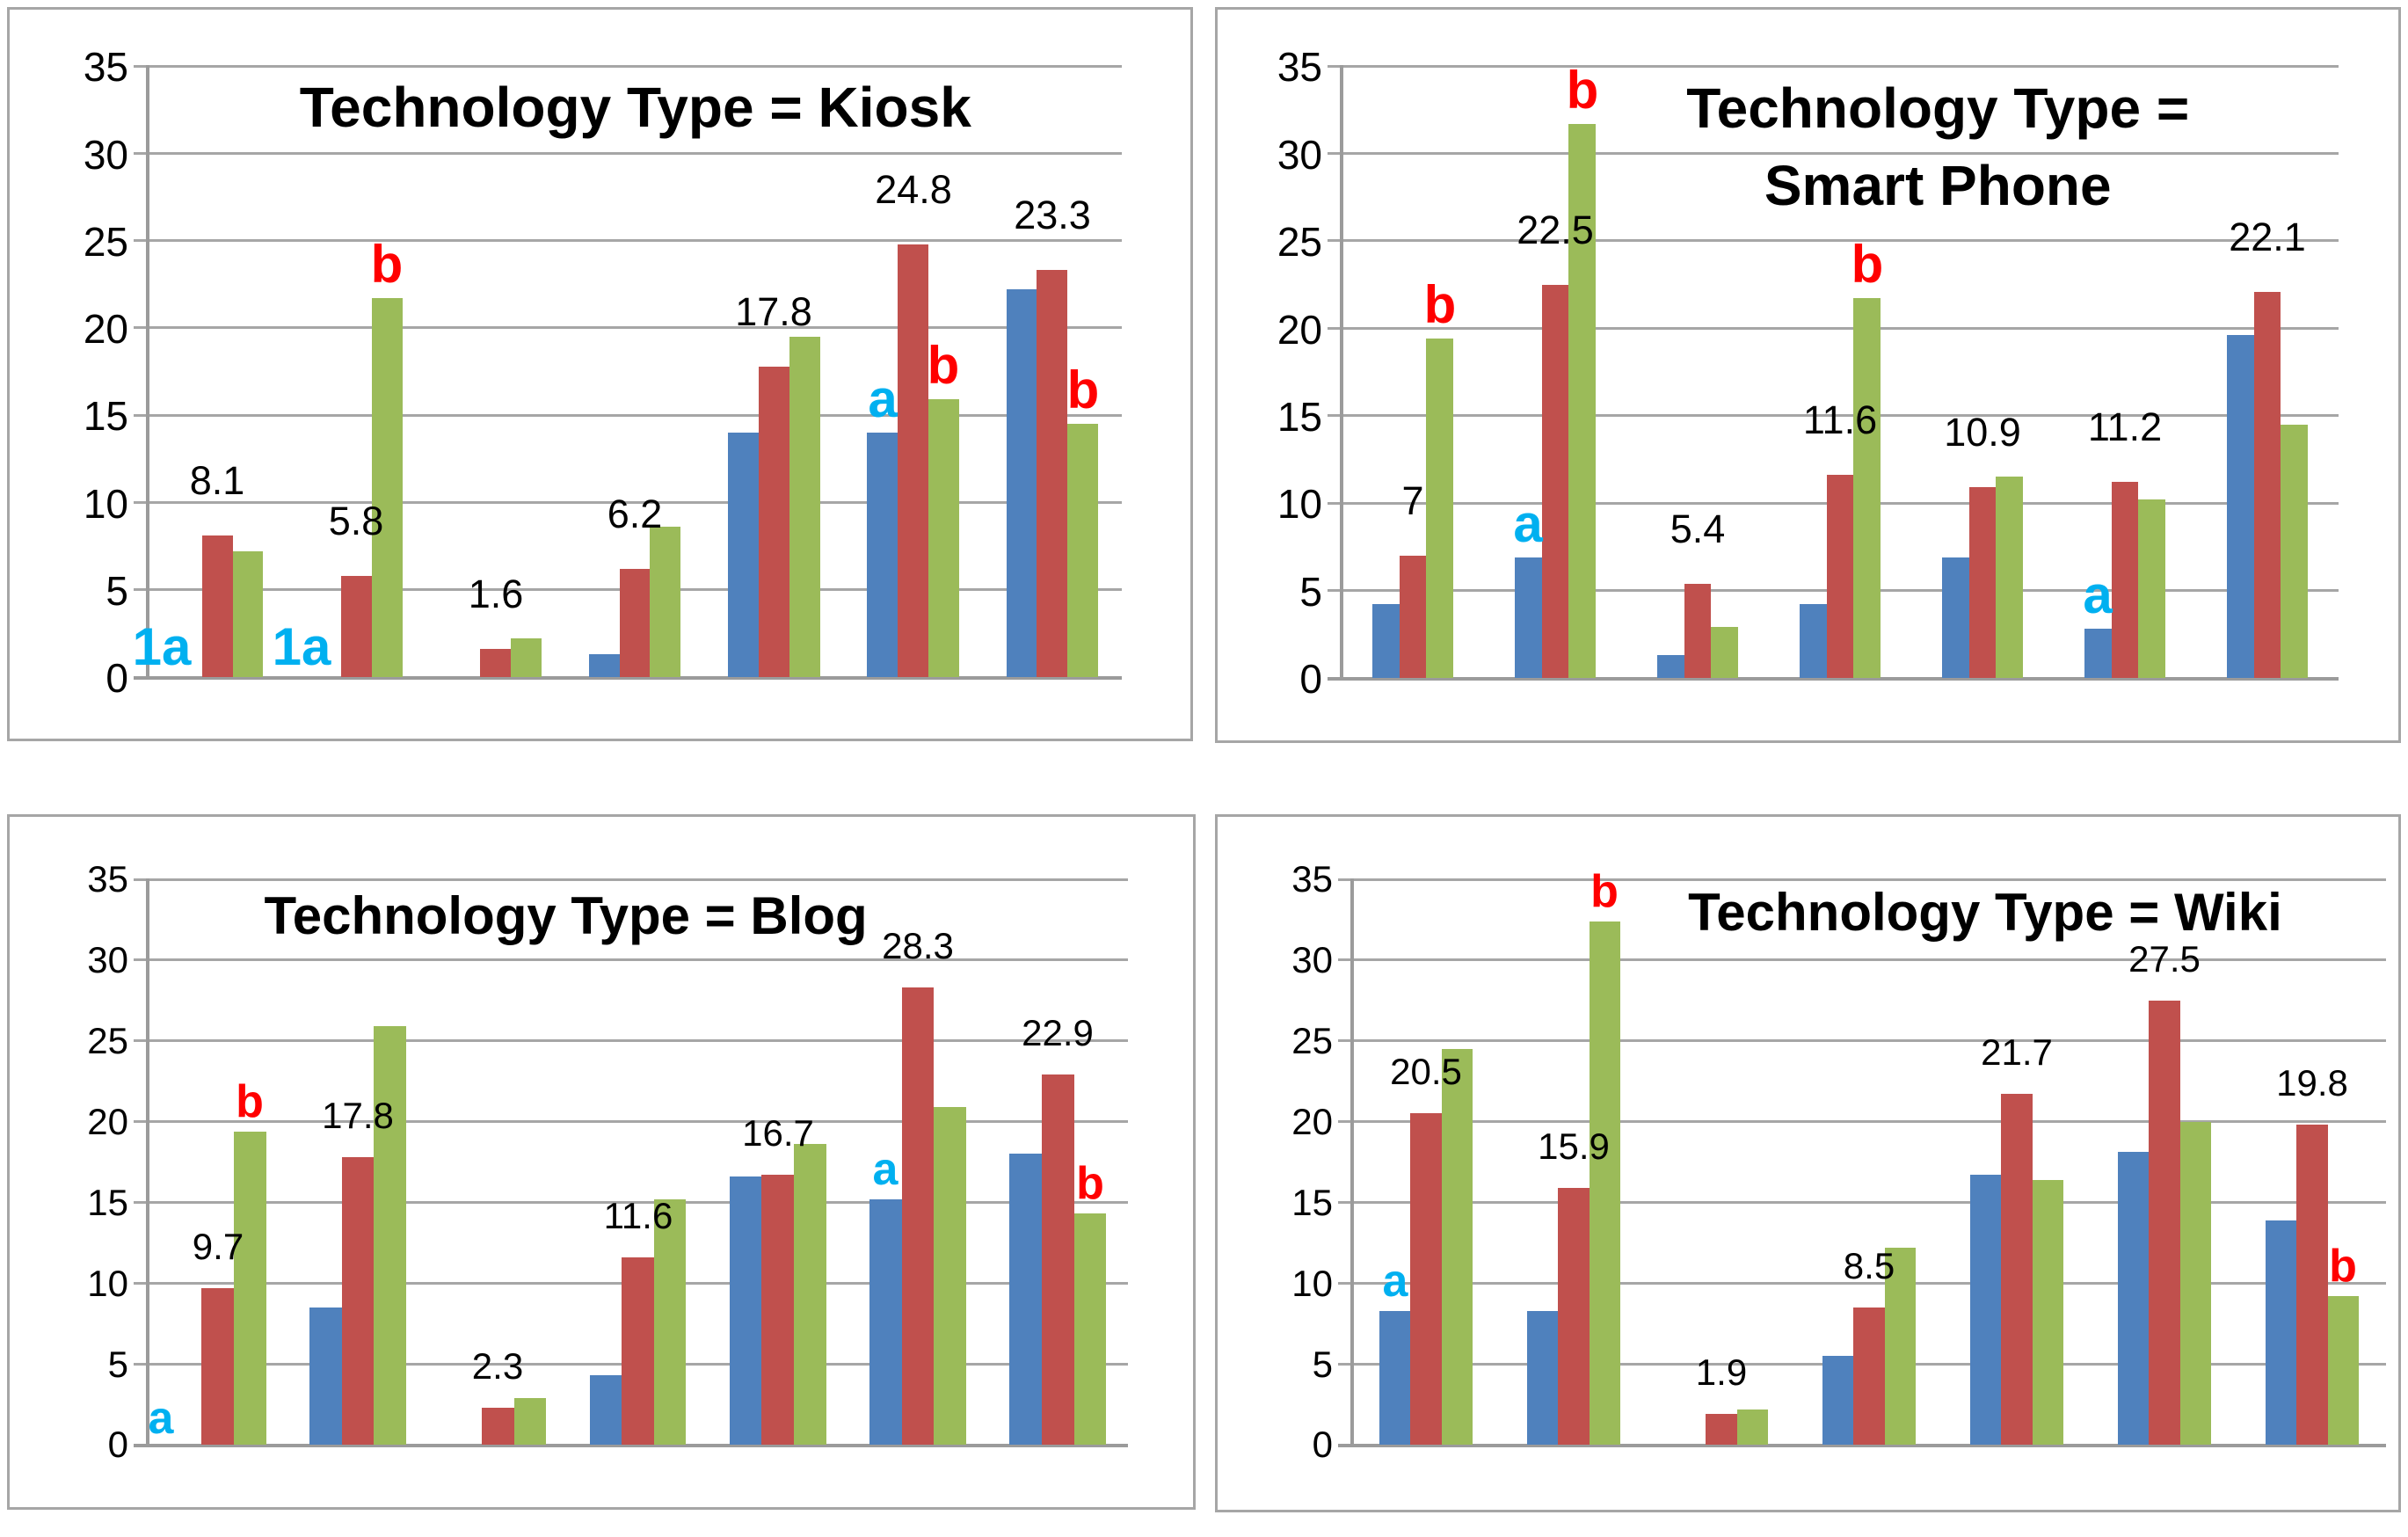  Describe the element at coordinates (635, 514) in the screenshot. I see `data-label-value: 6.2` at that location.